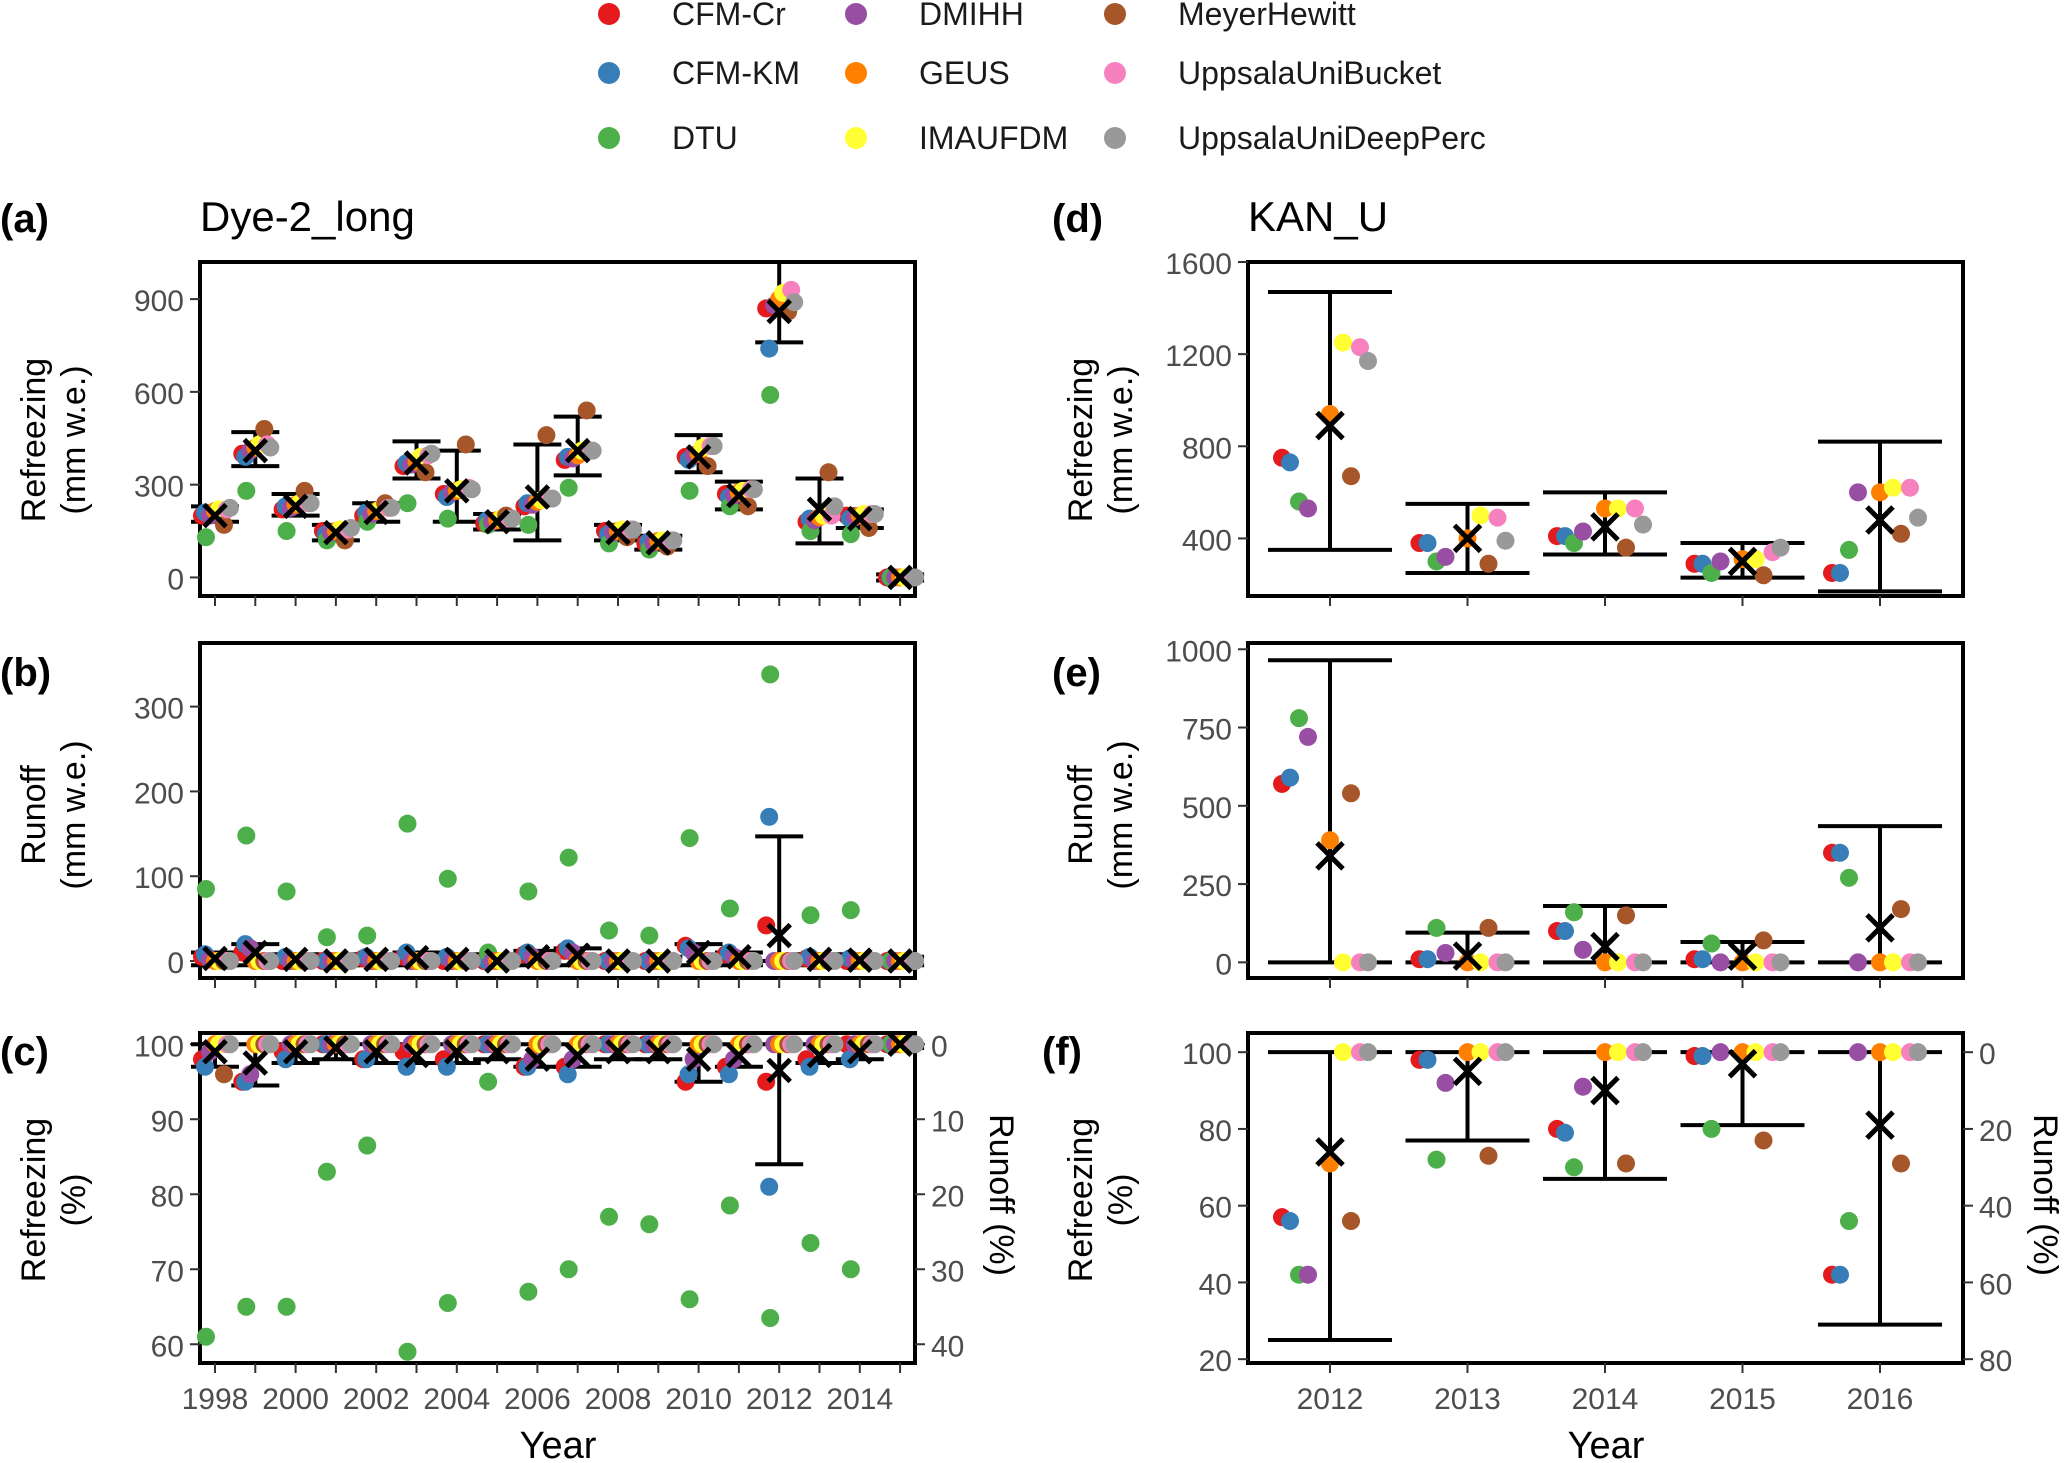 This screenshot has height=1463, width=2067. I want to click on x-tick-label-c: 2000, so click(295, 1399).